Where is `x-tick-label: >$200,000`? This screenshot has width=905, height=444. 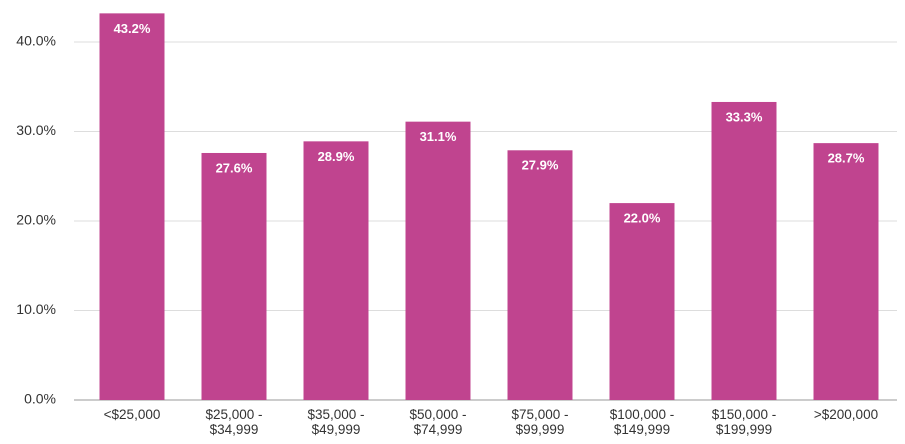
x-tick-label: >$200,000 is located at coordinates (846, 414).